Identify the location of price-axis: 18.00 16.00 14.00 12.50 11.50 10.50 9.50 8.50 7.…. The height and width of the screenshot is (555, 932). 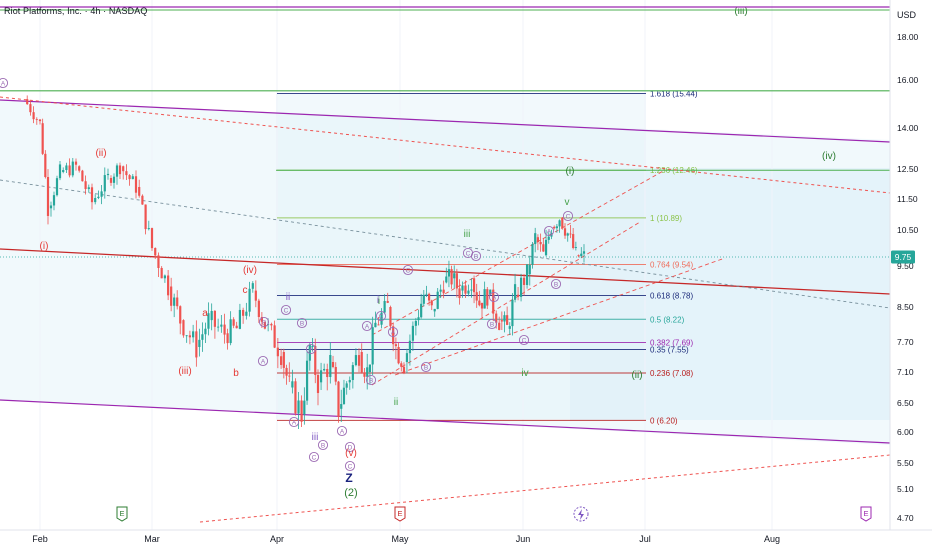
(905, 277).